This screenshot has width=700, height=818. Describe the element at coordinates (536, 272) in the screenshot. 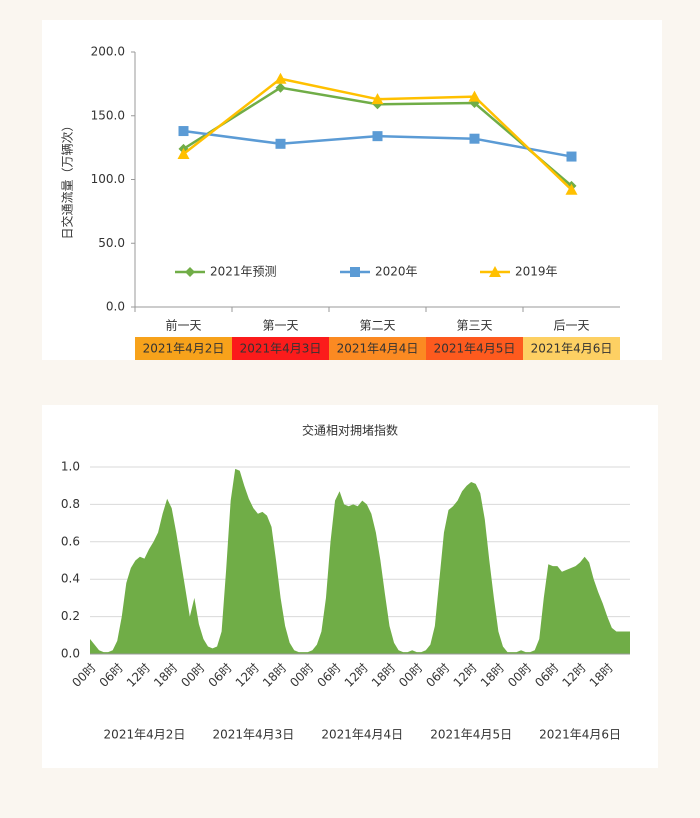

I see `legend-label: 2019年` at that location.